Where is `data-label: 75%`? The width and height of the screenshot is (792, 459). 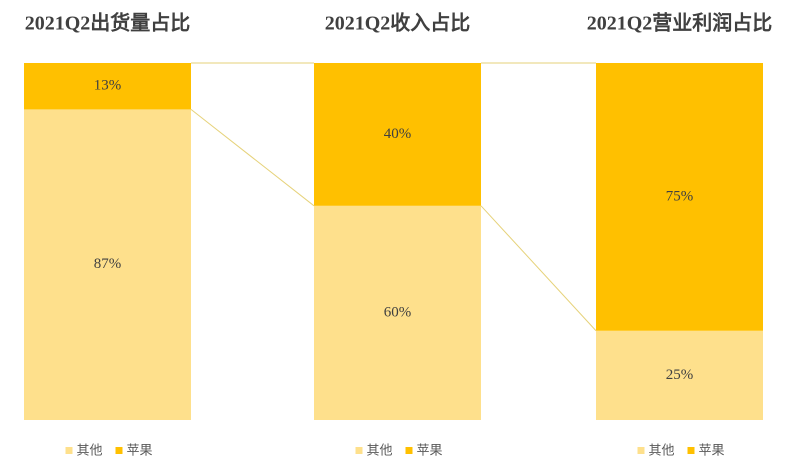
data-label: 75% is located at coordinates (680, 196).